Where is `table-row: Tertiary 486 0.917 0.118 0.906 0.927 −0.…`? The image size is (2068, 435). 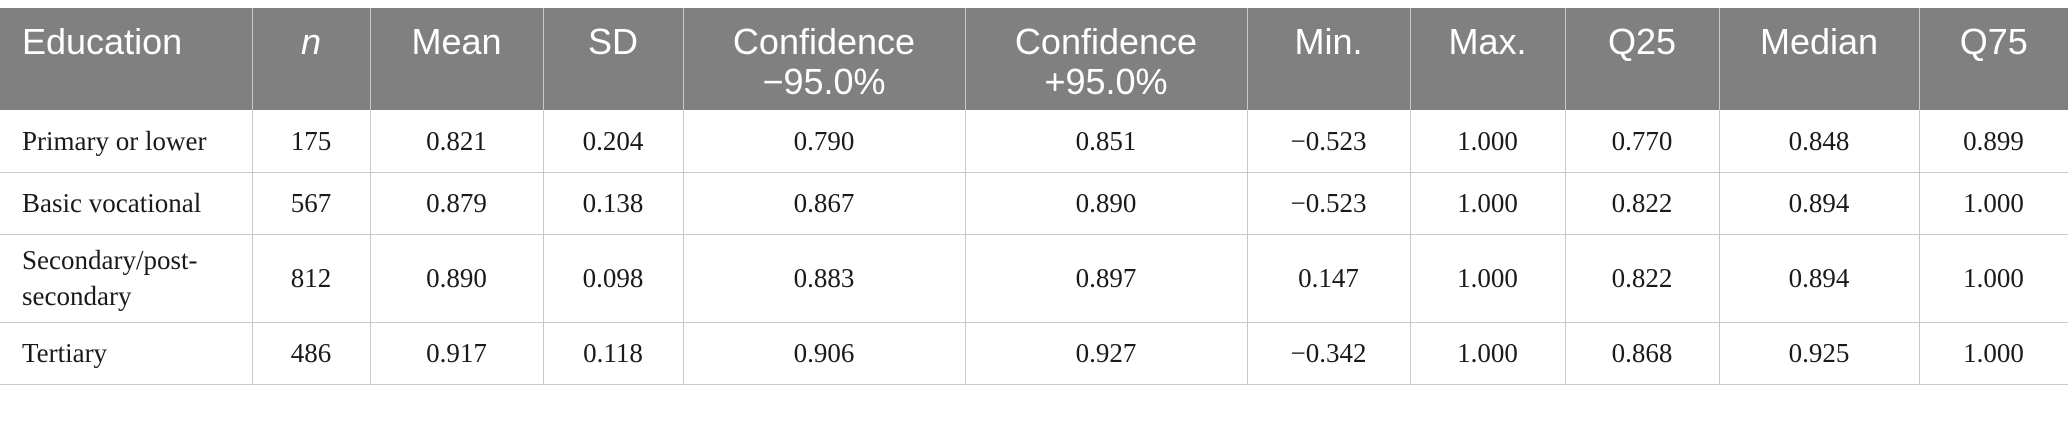 table-row: Tertiary 486 0.917 0.118 0.906 0.927 −0.… is located at coordinates (1034, 353).